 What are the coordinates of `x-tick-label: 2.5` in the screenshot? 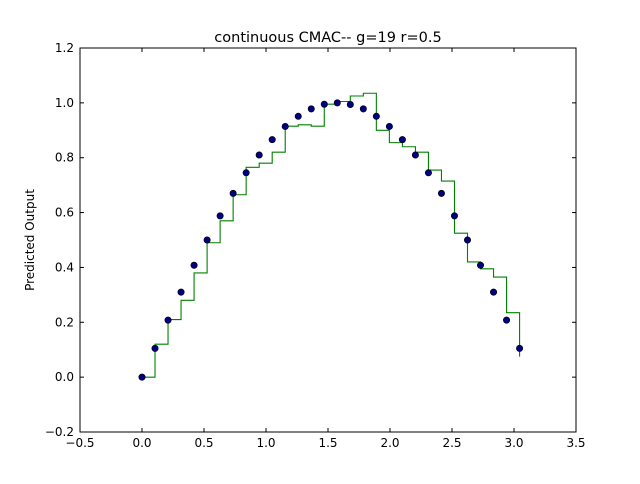 It's located at (451, 443).